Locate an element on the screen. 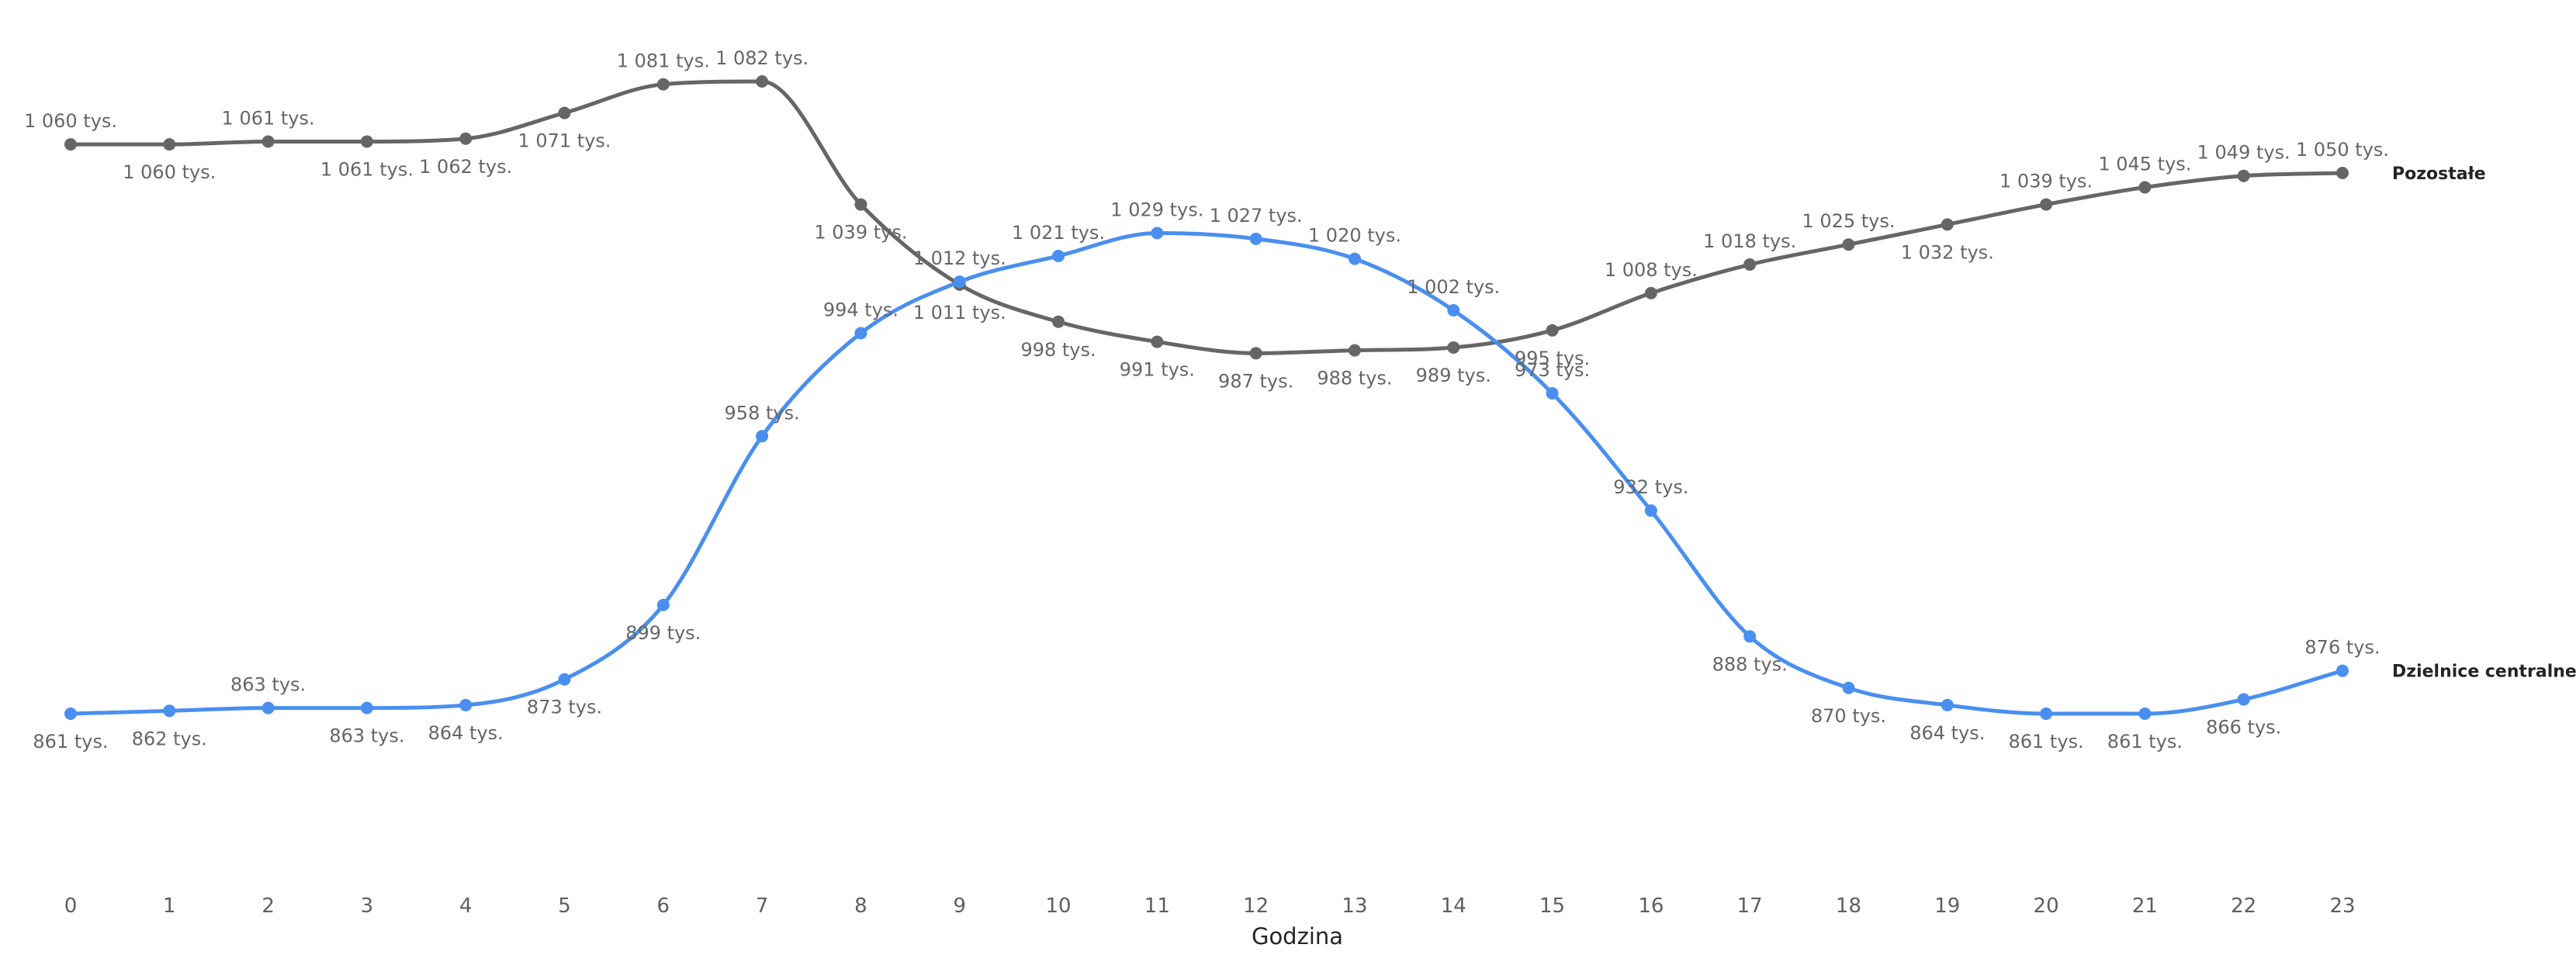  data-label: 987 tys. is located at coordinates (1255, 381).